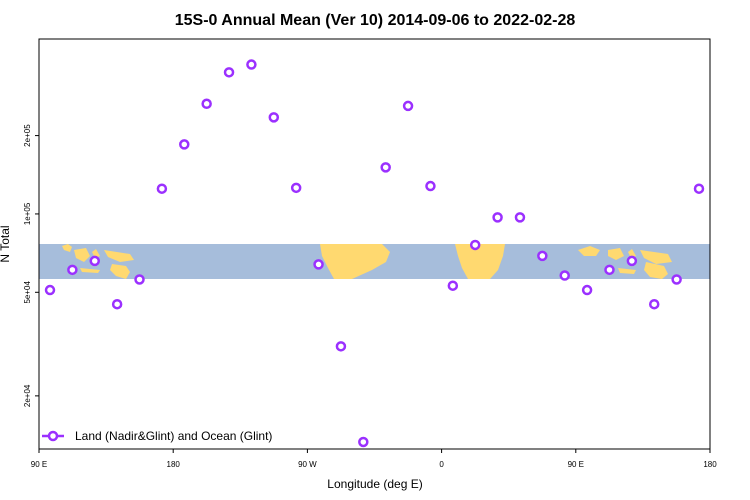  I want to click on legend-marker, so click(53, 436).